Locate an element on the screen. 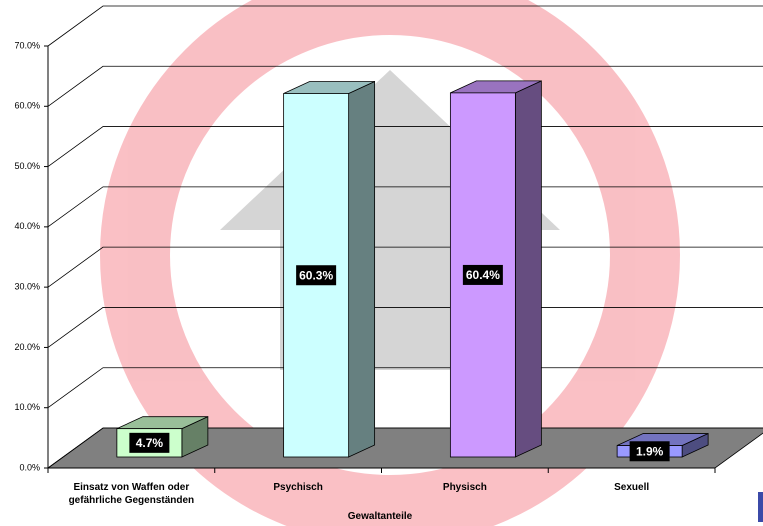  y-tick-label: 40.0% is located at coordinates (27, 226).